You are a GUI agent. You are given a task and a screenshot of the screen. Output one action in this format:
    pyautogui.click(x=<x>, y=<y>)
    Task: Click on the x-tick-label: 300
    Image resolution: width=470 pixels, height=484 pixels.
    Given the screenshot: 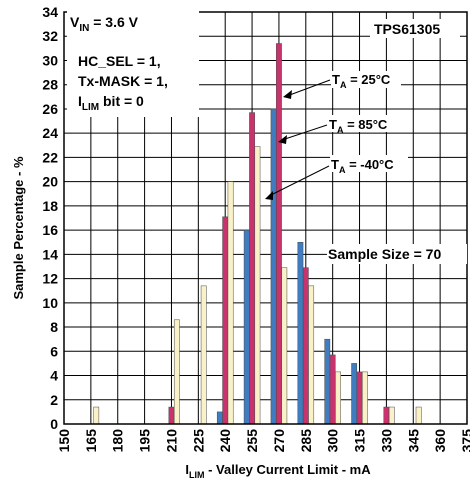 What is the action you would take?
    pyautogui.click(x=333, y=441)
    